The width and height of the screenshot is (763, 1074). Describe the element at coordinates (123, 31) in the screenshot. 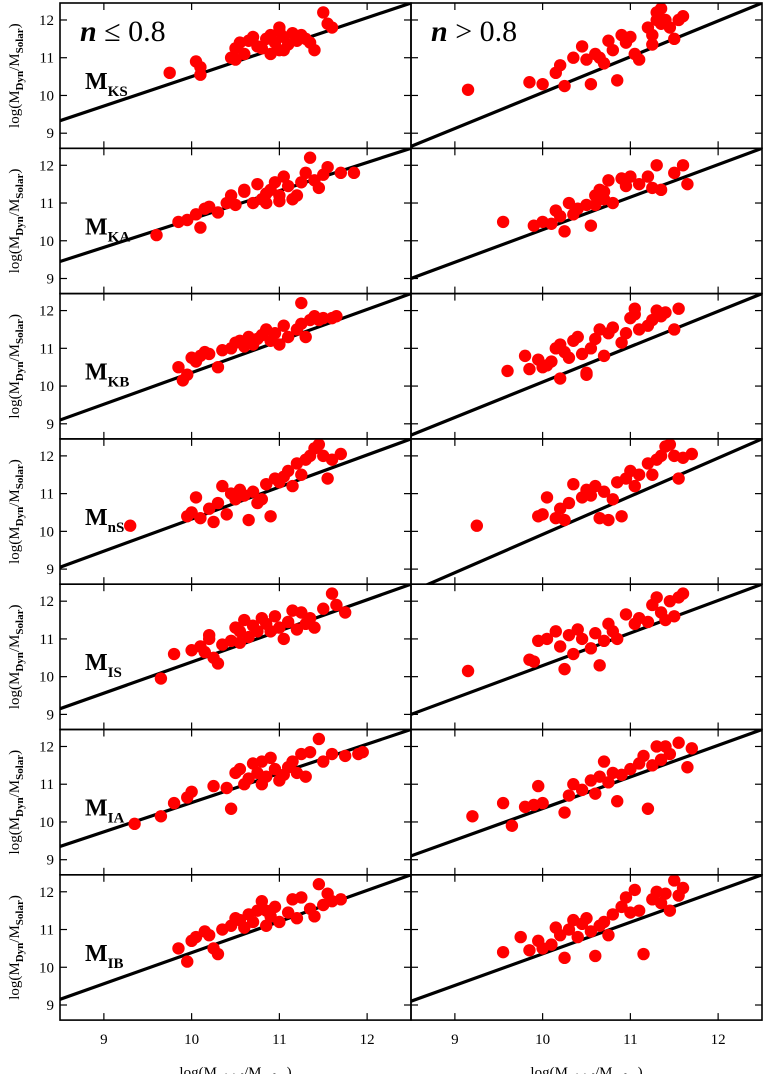

I see `column-title-low-n: n ≤ 0.8` at that location.